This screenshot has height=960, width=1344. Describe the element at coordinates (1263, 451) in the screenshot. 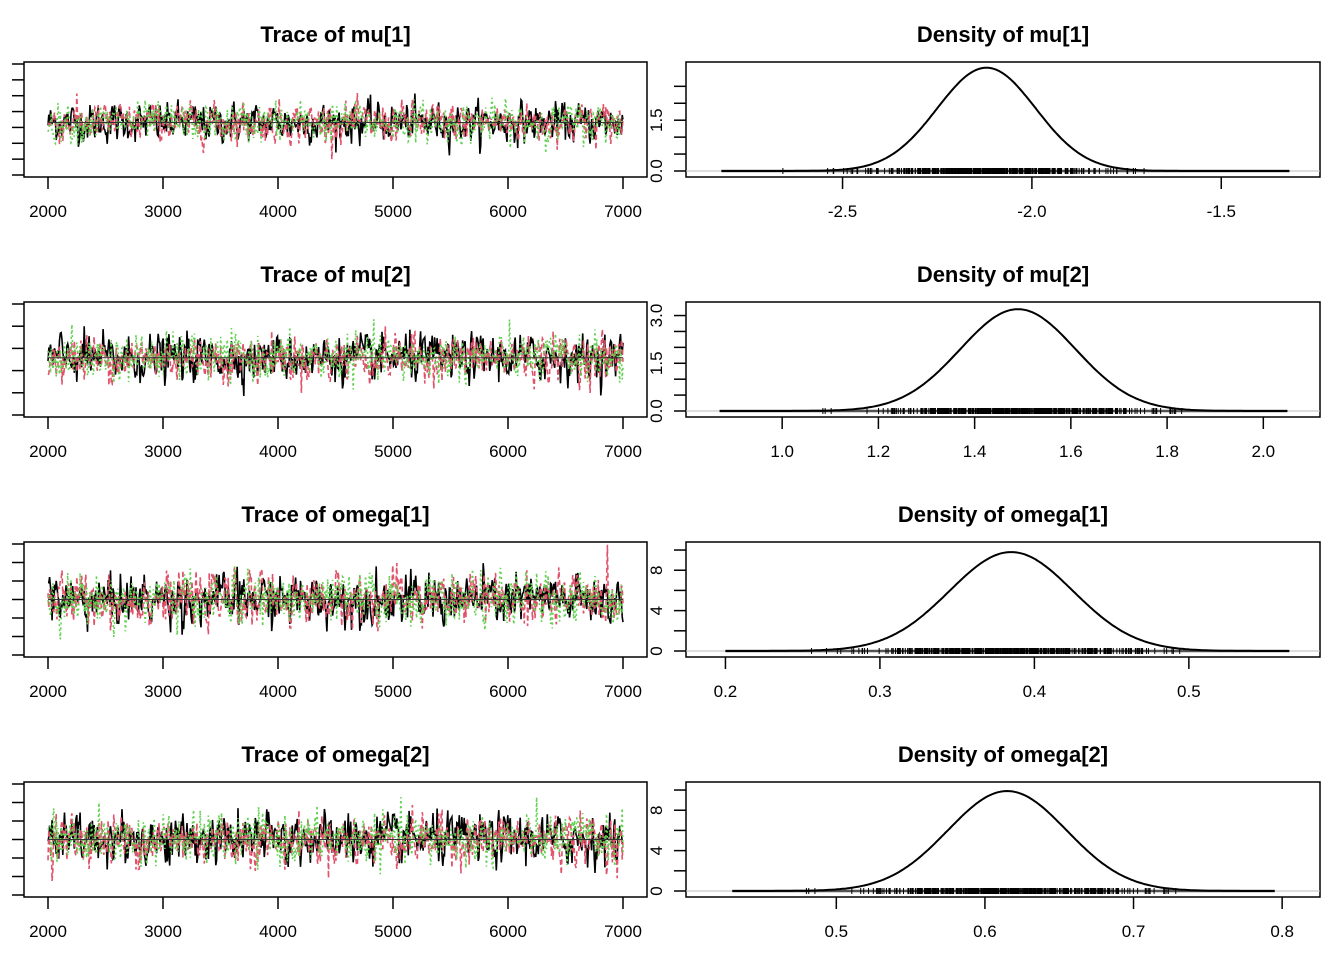

I see `x-tick-label: 2.0` at that location.